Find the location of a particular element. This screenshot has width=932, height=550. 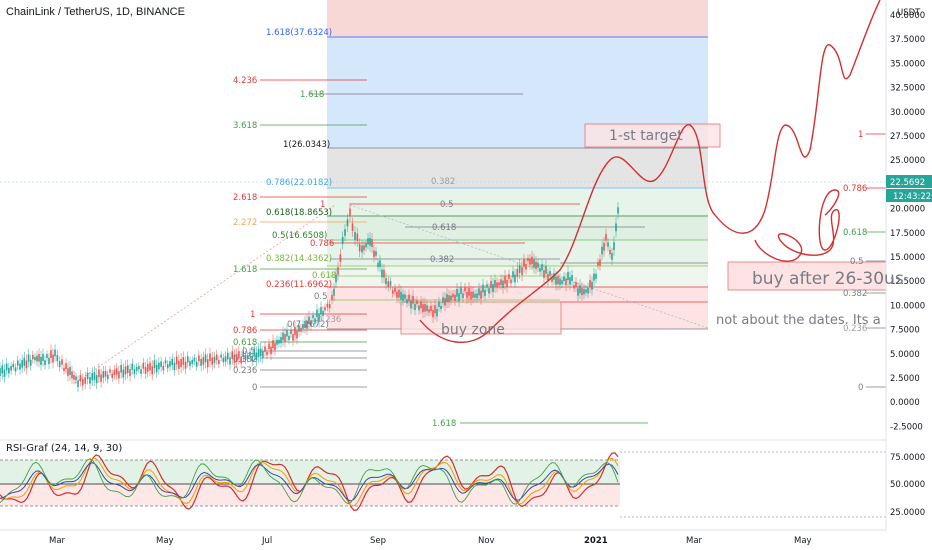

time-tick: Jul is located at coordinates (266, 541).